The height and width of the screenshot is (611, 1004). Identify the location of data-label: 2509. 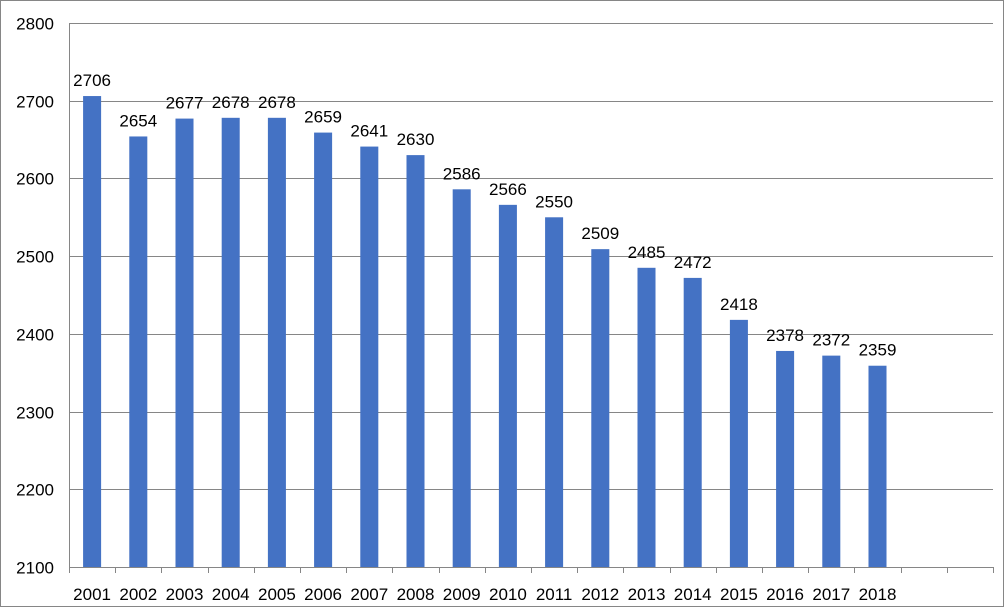
(600, 233).